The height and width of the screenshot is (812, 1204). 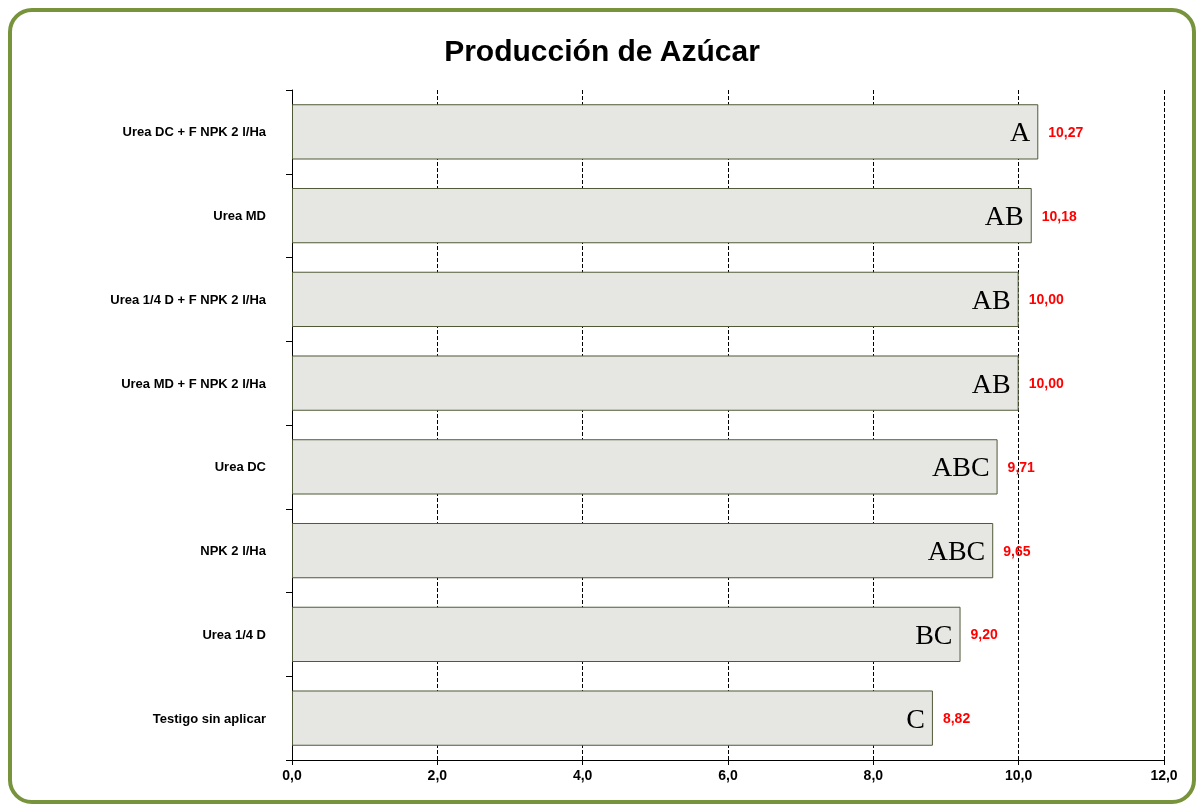 What do you see at coordinates (240, 467) in the screenshot?
I see `y-tick-label: Urea DC` at bounding box center [240, 467].